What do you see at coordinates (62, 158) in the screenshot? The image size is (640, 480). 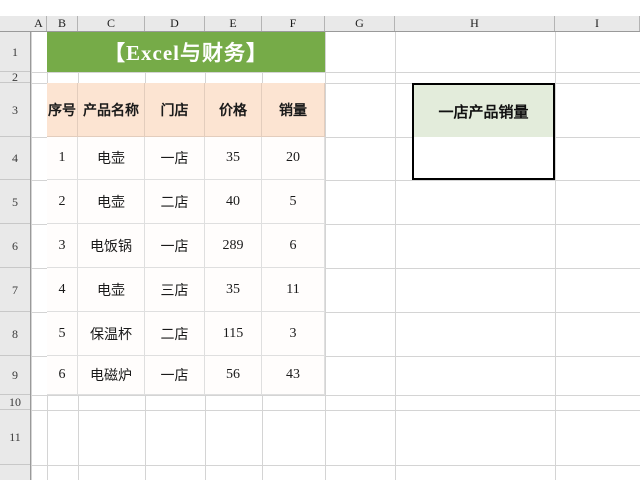 I see `table-cell: 1` at bounding box center [62, 158].